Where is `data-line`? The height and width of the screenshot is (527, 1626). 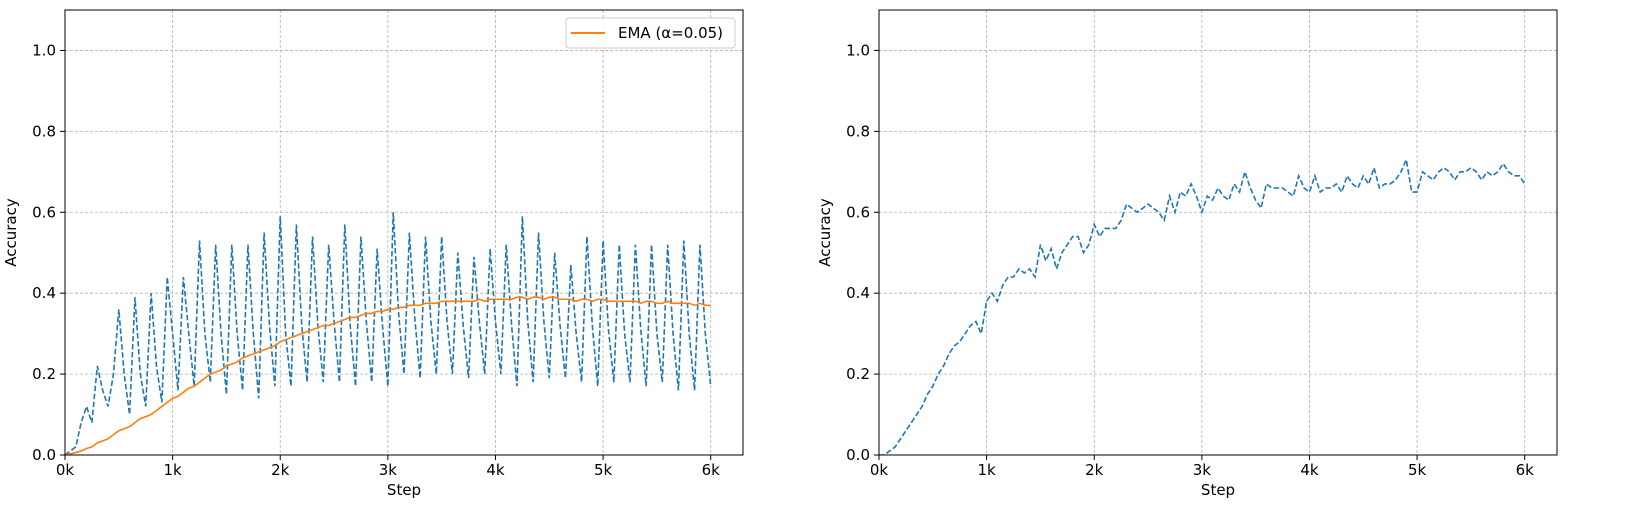
data-line is located at coordinates (388, 375).